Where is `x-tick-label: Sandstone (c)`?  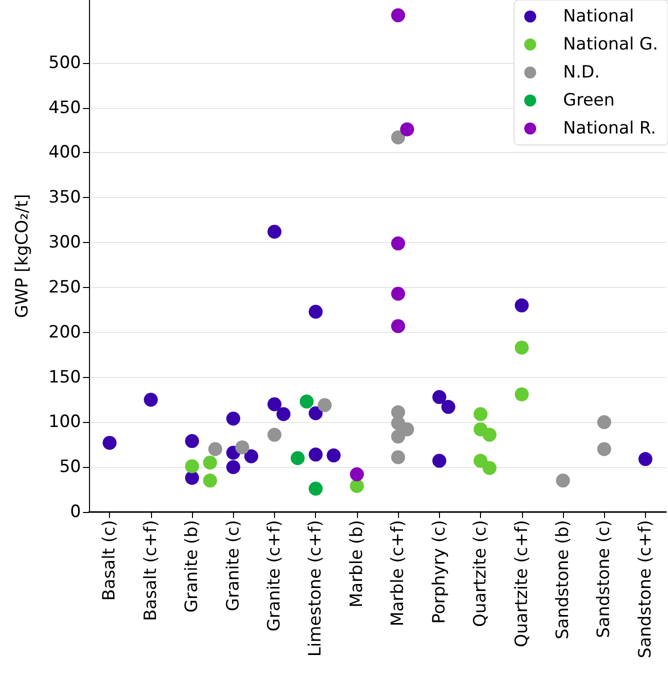
x-tick-label: Sandstone (c) is located at coordinates (604, 579).